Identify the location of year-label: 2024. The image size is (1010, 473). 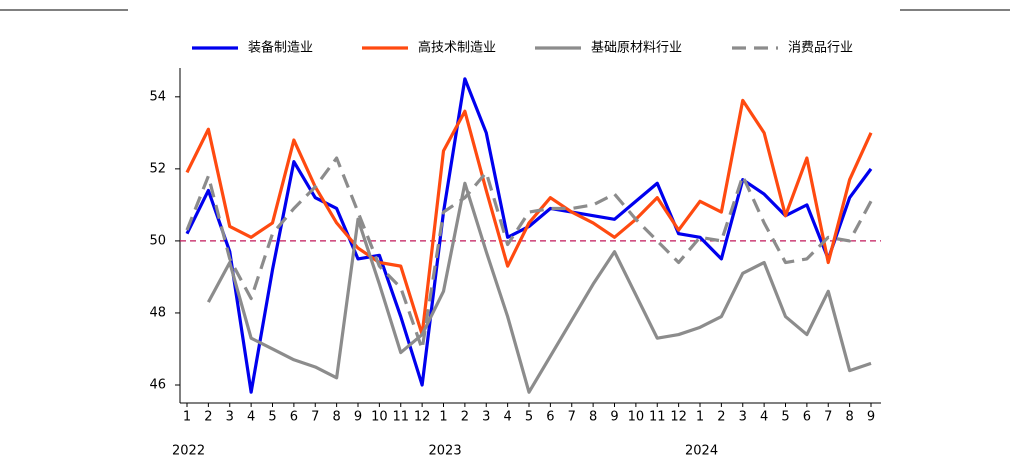
(701, 451).